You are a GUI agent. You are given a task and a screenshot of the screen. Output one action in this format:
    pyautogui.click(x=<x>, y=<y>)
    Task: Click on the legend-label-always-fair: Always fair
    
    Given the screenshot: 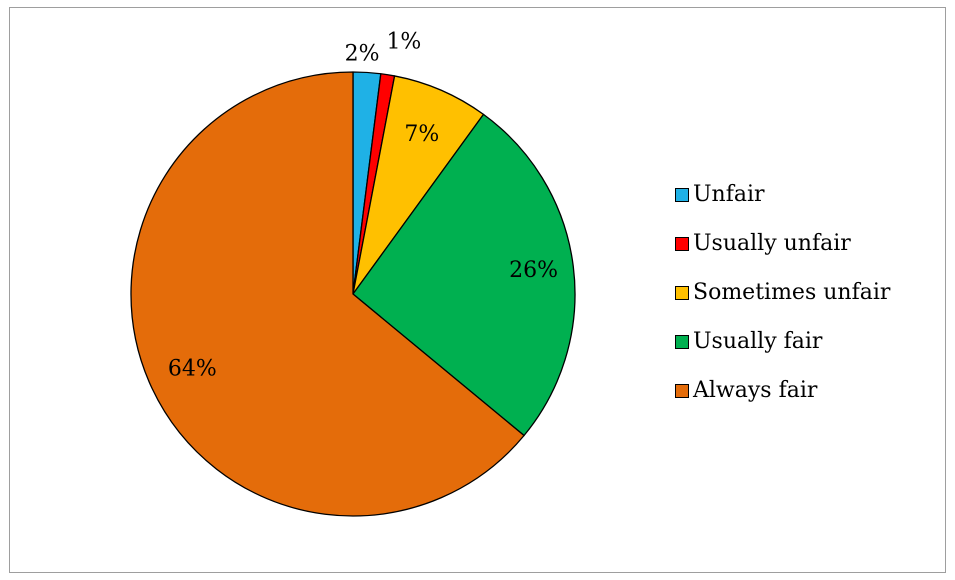 What is the action you would take?
    pyautogui.click(x=755, y=390)
    